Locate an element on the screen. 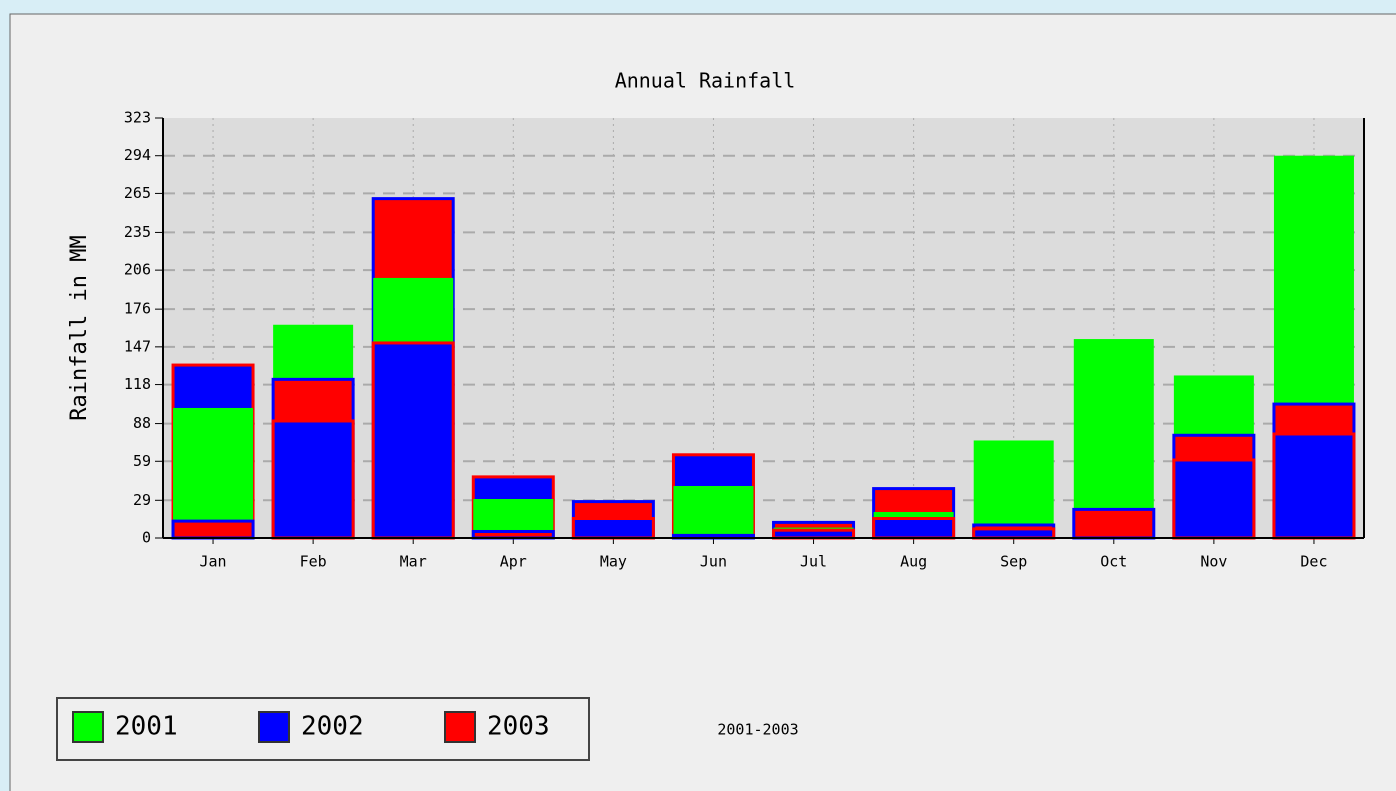 This screenshot has width=1396, height=791. x-tick-label: Sep is located at coordinates (1013, 562).